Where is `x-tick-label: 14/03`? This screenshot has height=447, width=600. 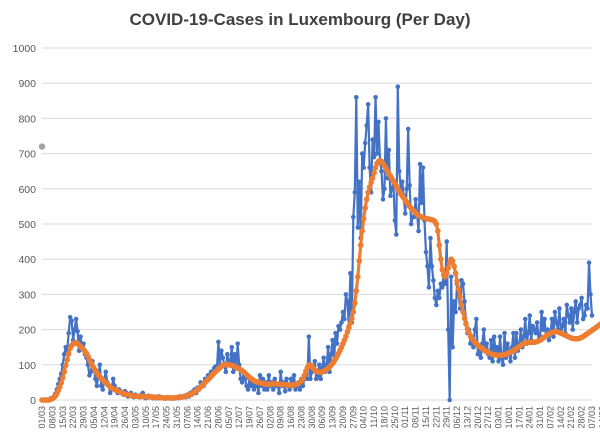 x-tick-label: 14/03 is located at coordinates (598, 417).